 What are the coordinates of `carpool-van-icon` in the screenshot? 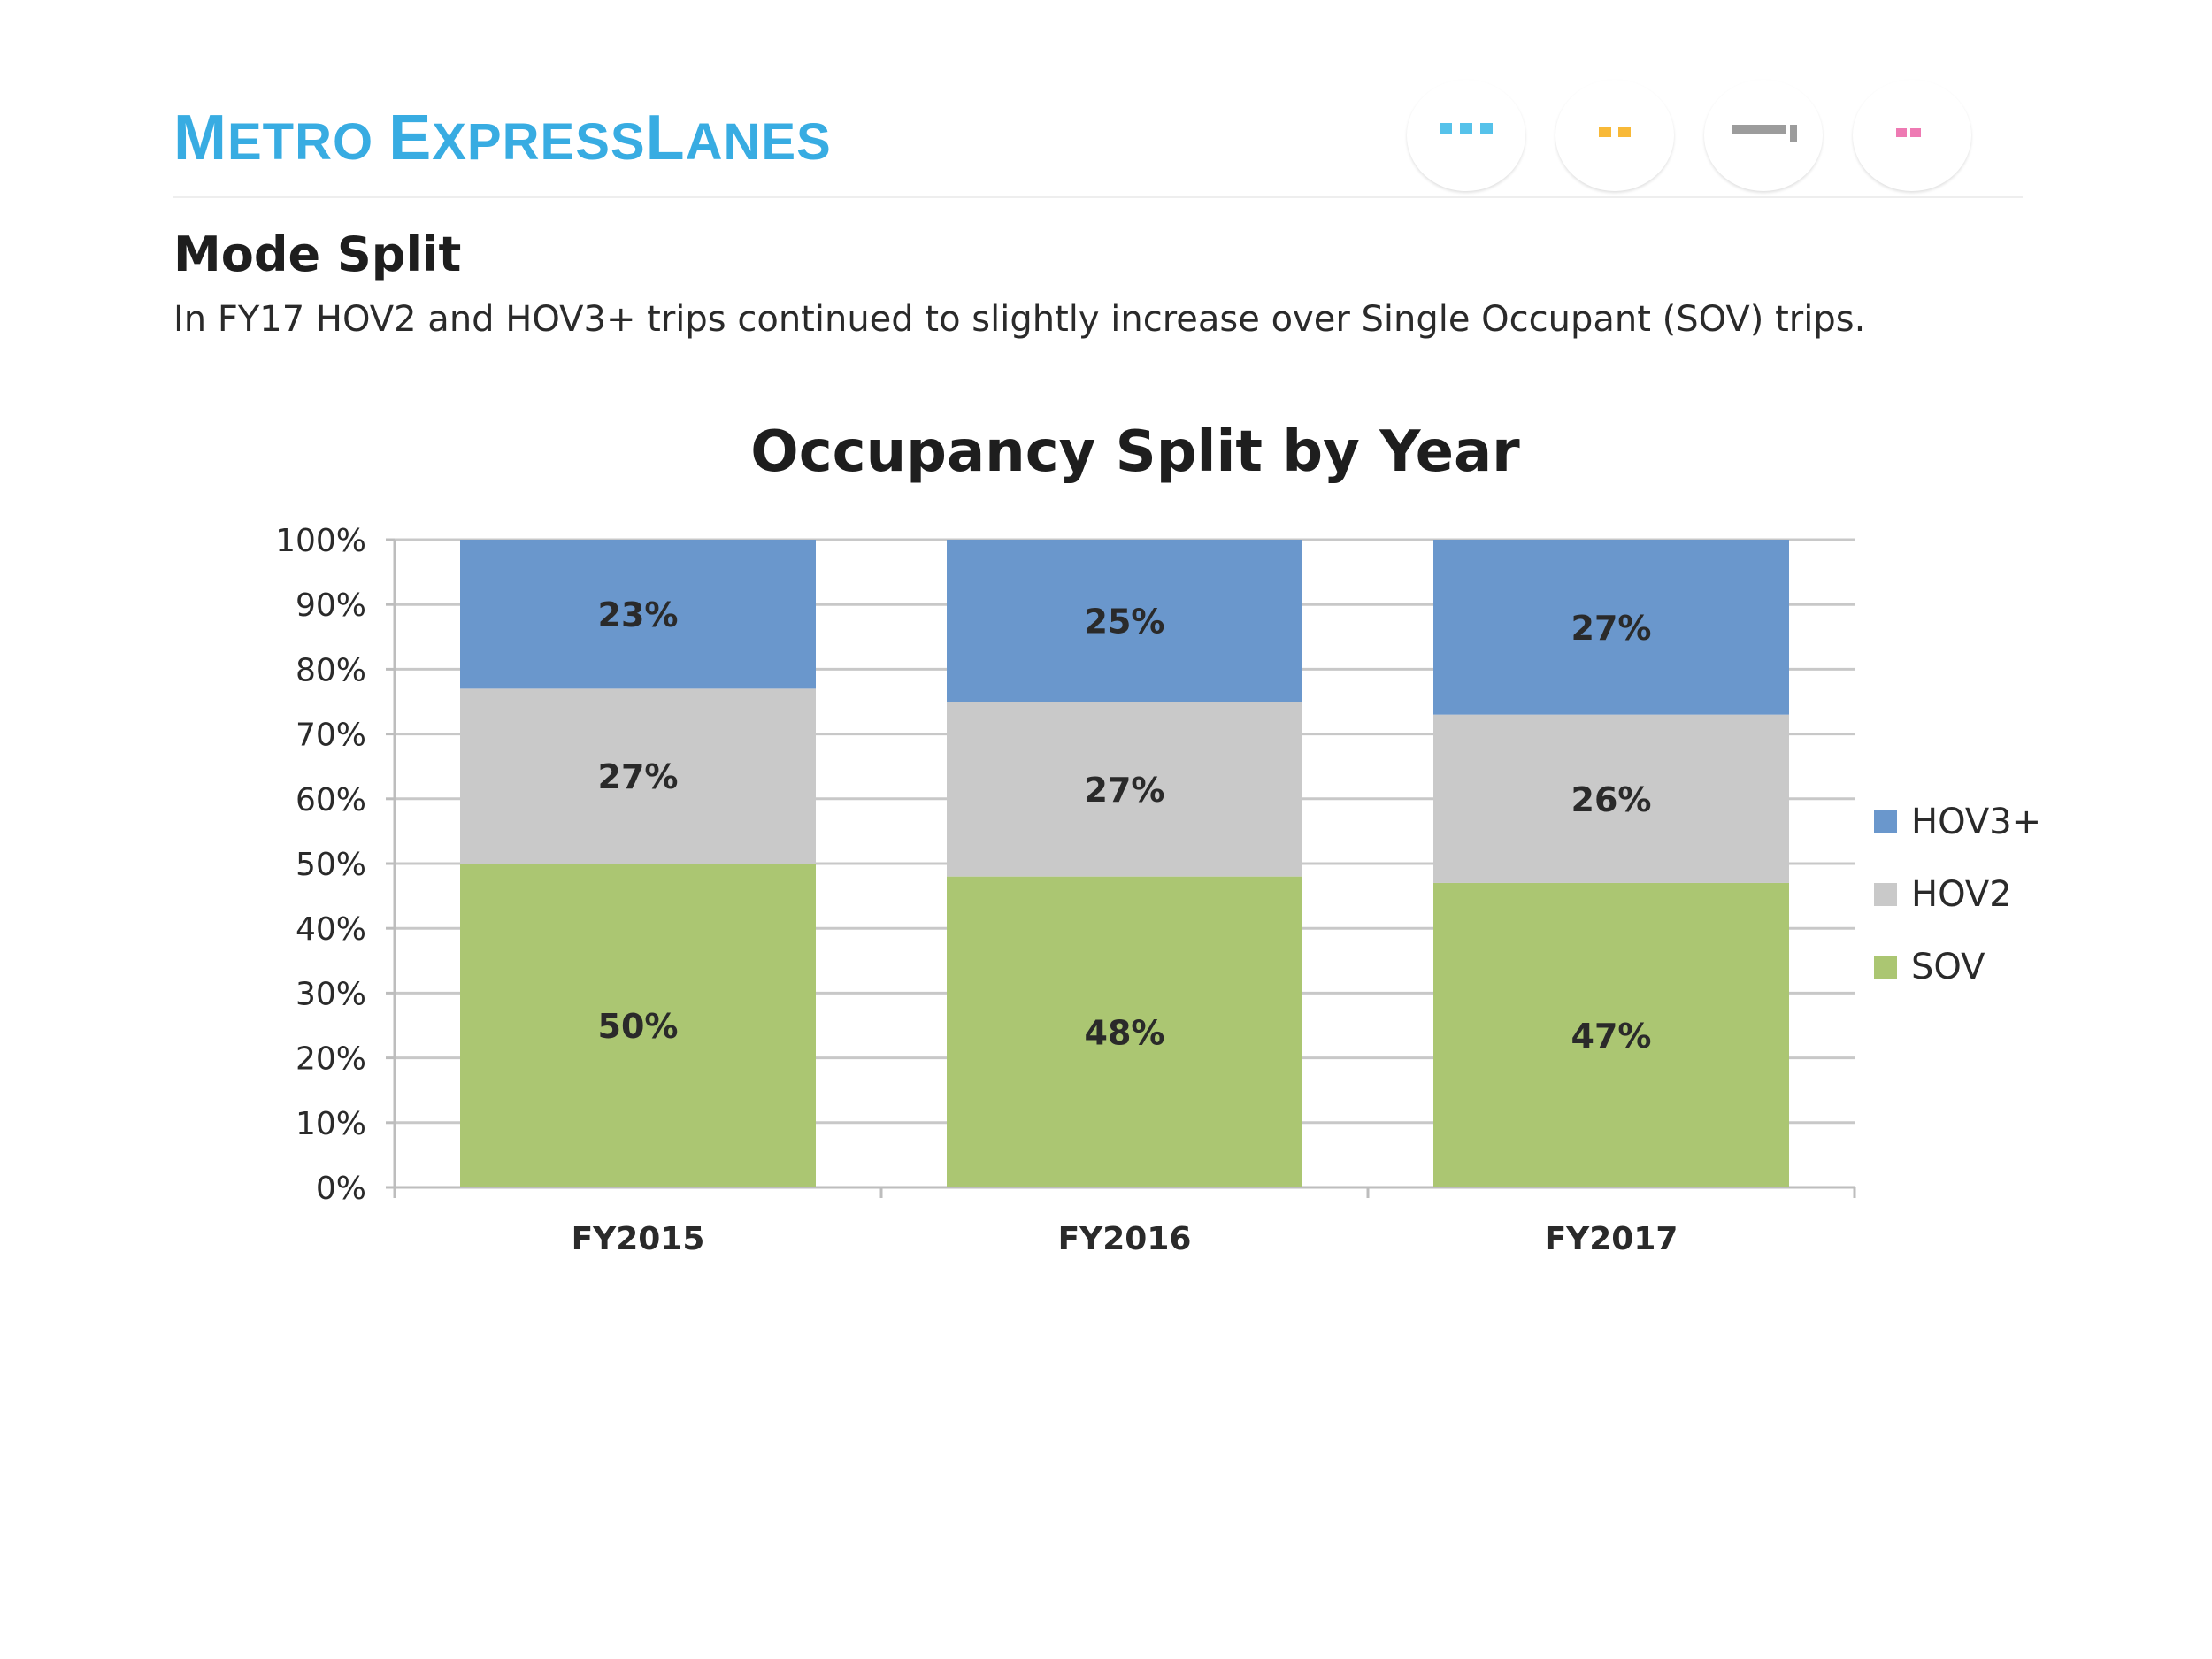 It's located at (1466, 136).